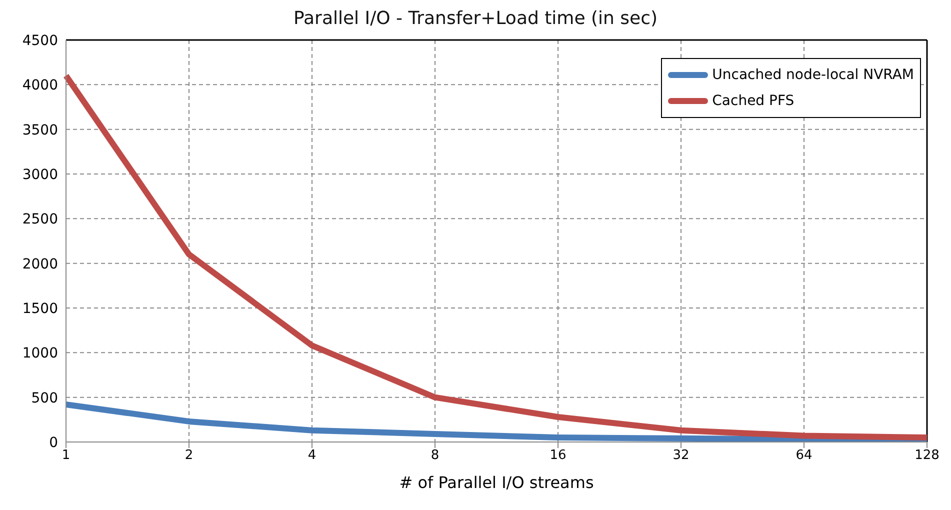  What do you see at coordinates (681, 456) in the screenshot?
I see `x-tick-label: 32` at bounding box center [681, 456].